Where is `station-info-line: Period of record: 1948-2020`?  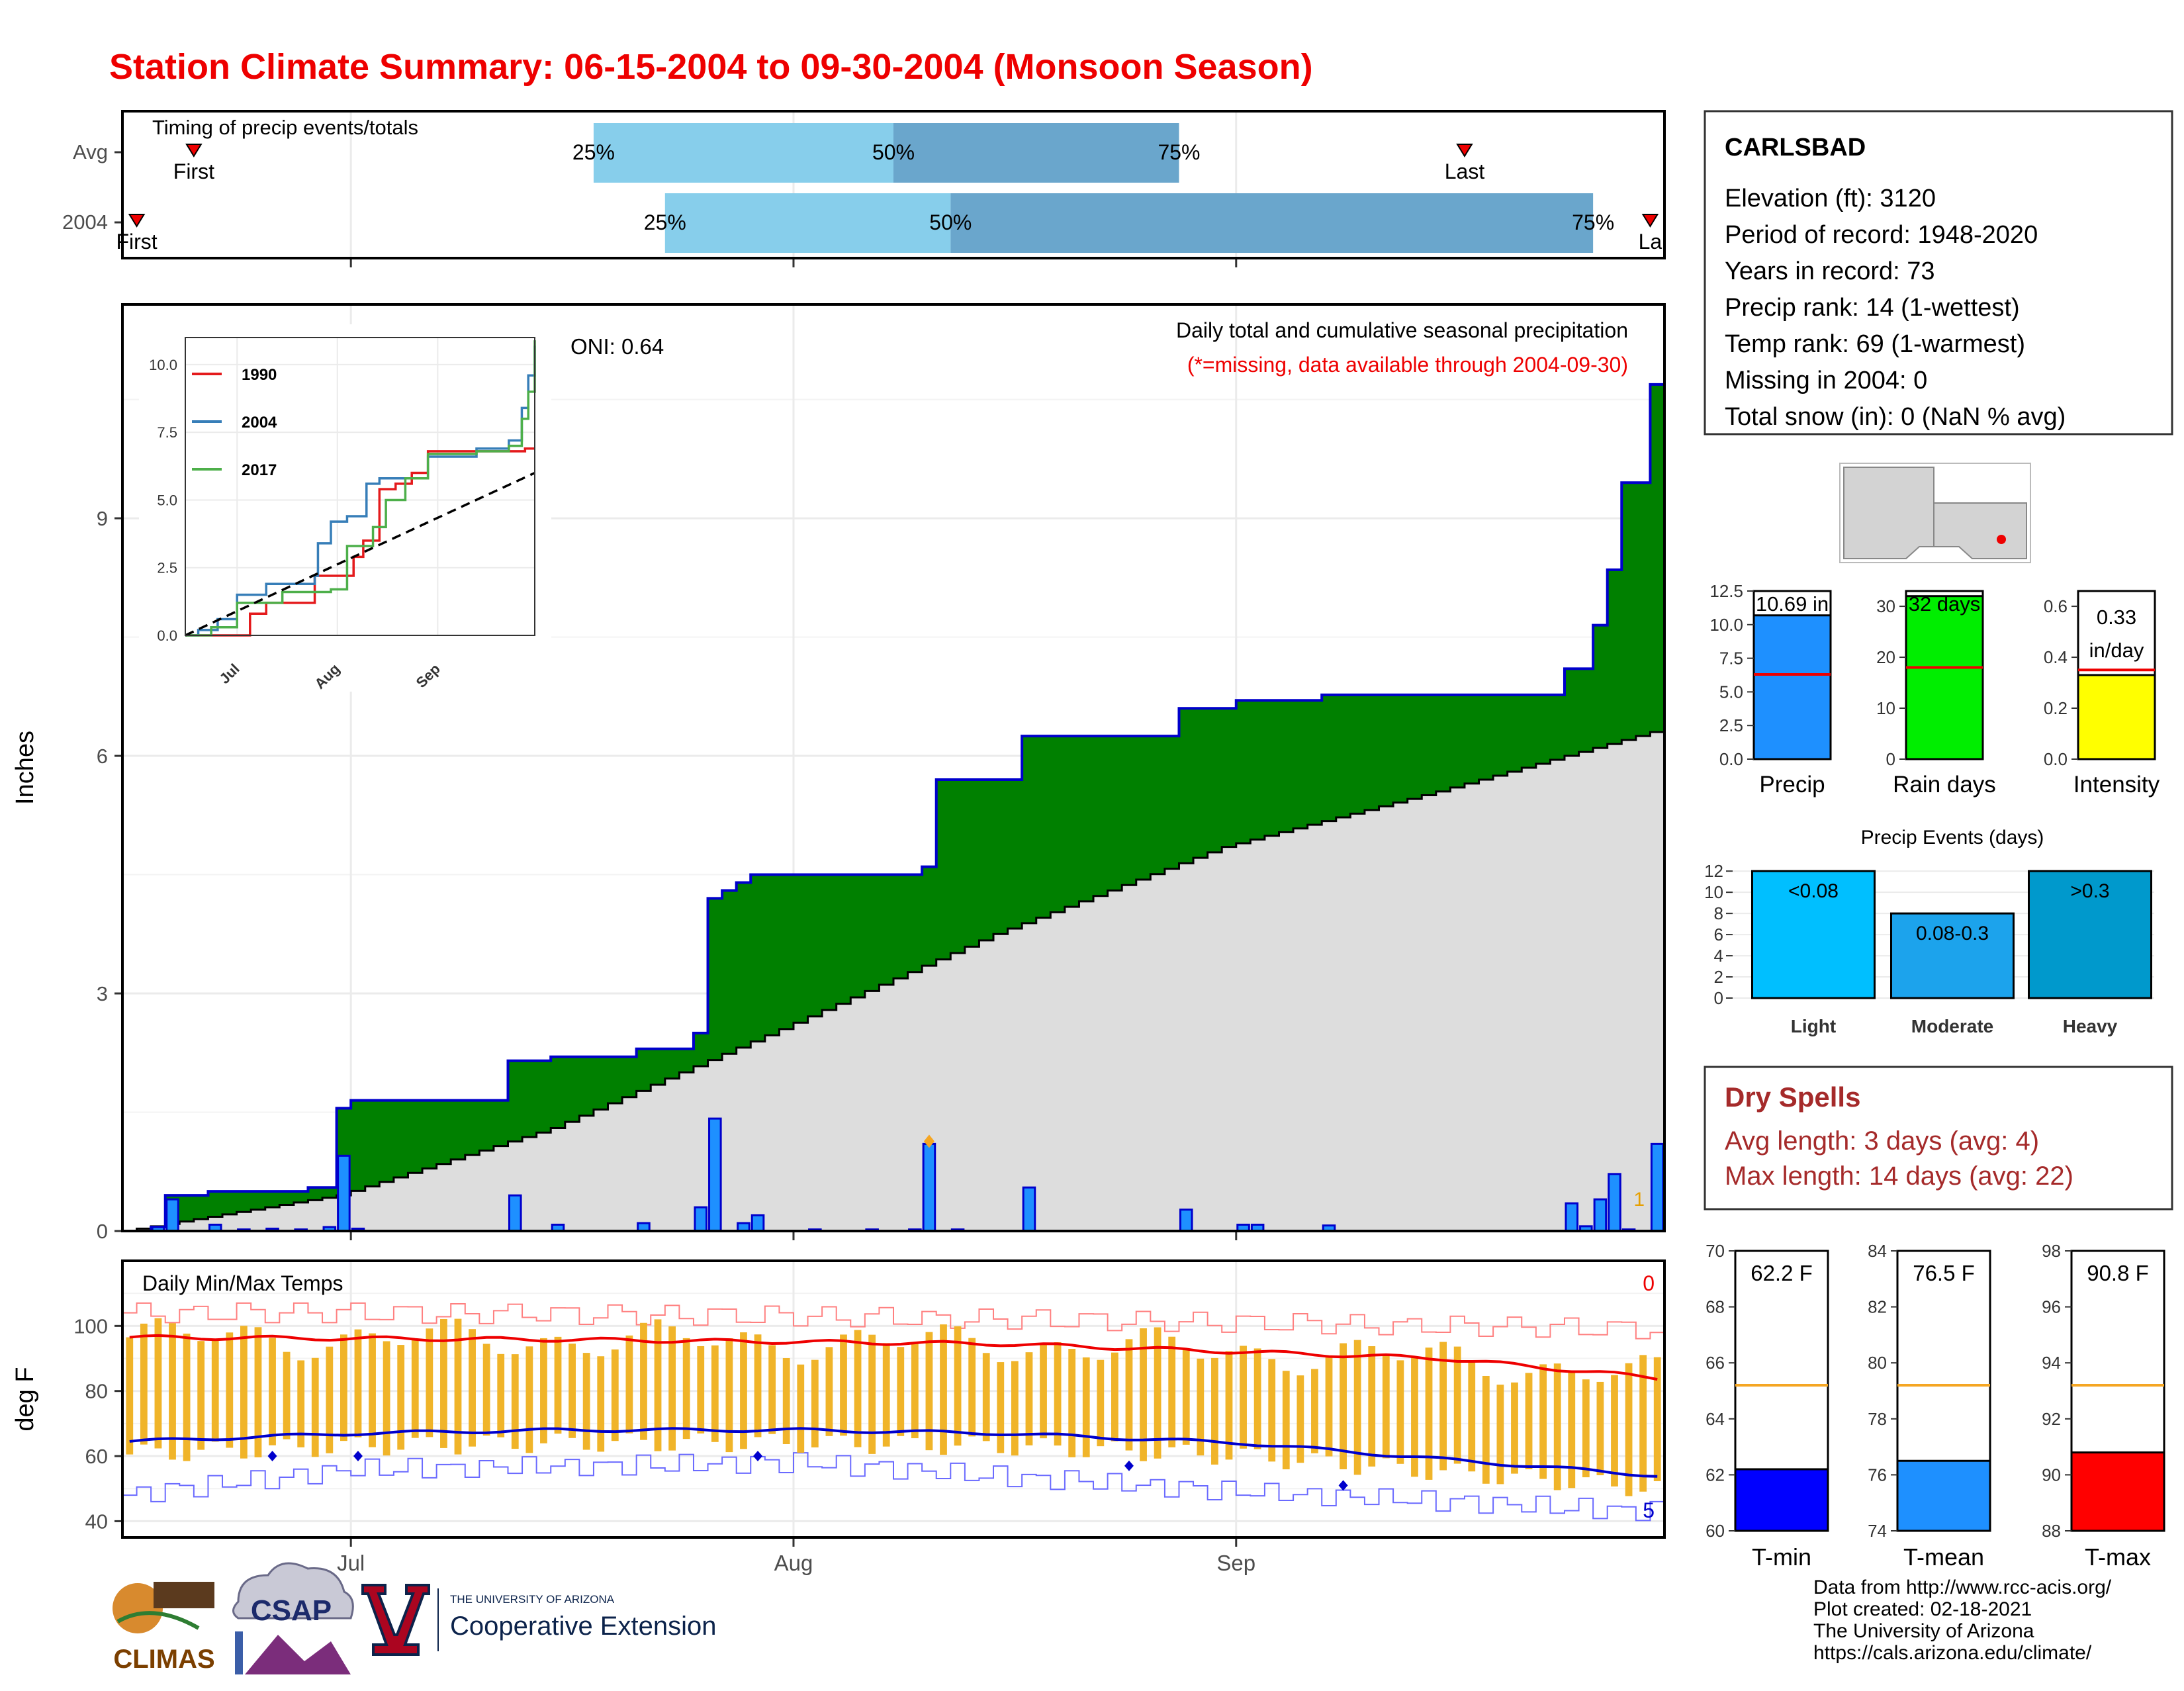 station-info-line: Period of record: 1948-2020 is located at coordinates (1881, 235).